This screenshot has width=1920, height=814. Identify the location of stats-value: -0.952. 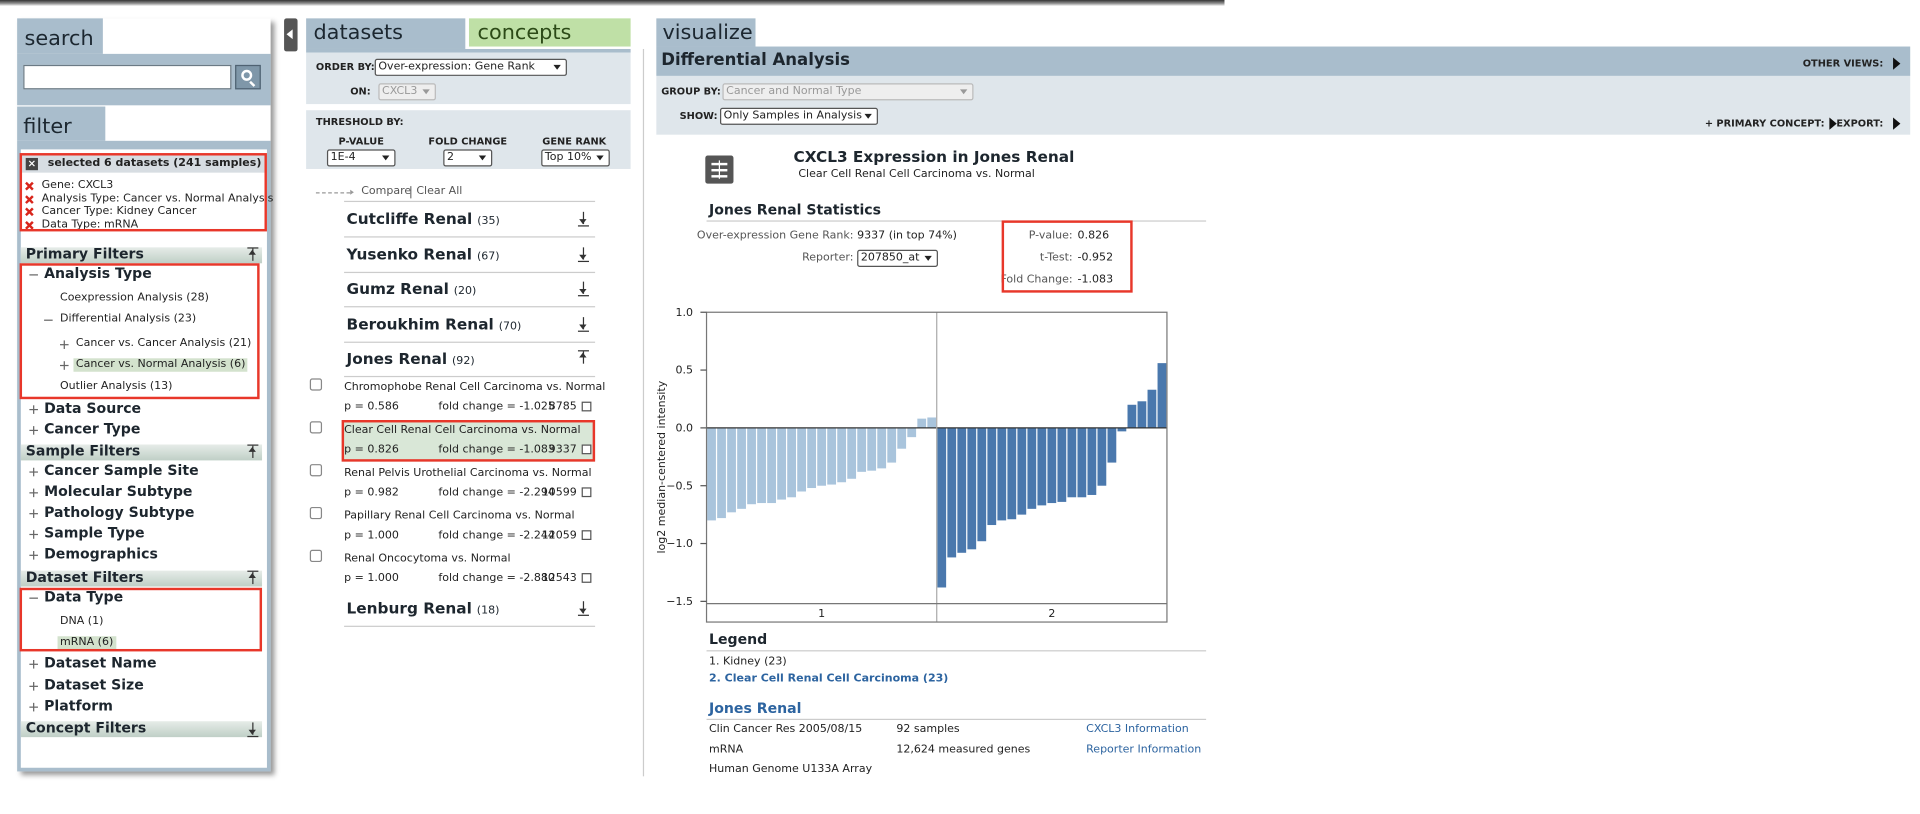
(1095, 258).